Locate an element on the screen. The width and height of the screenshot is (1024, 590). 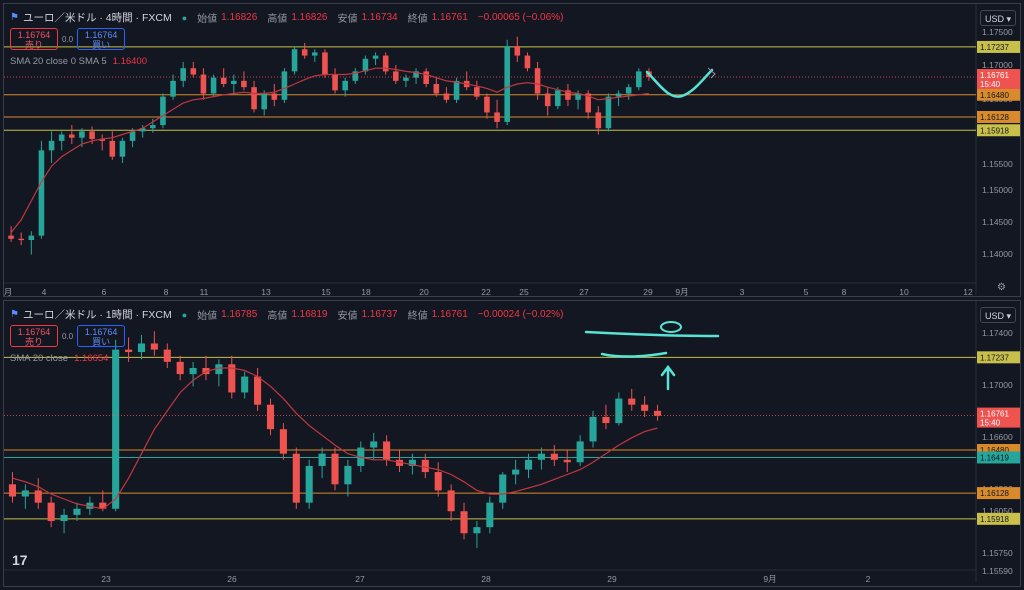
market-status-icon: ● is located at coordinates (184, 314).